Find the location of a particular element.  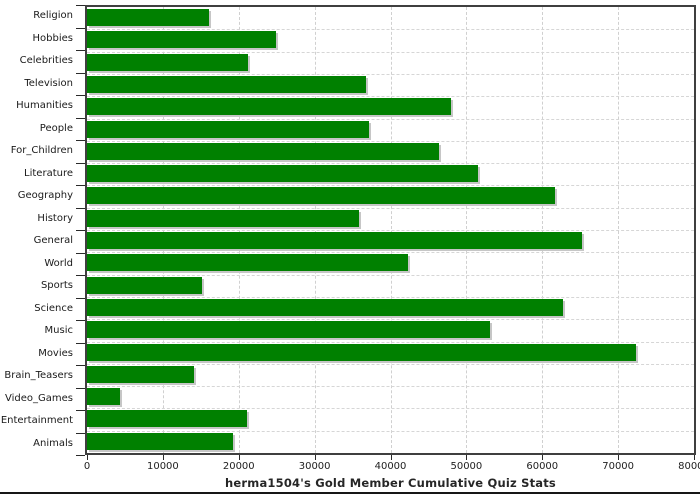

x-axis-tick-label: 30000 is located at coordinates (314, 466).